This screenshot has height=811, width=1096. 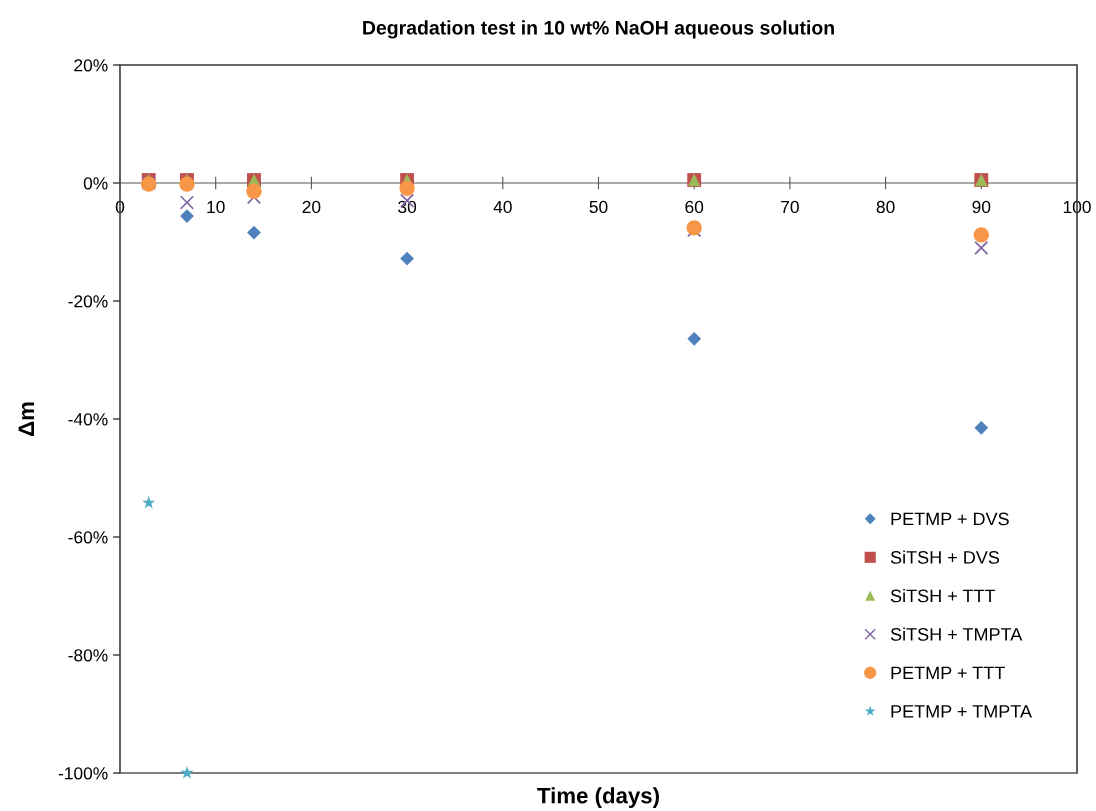 What do you see at coordinates (598, 797) in the screenshot?
I see `x-axis-title: Time (days)` at bounding box center [598, 797].